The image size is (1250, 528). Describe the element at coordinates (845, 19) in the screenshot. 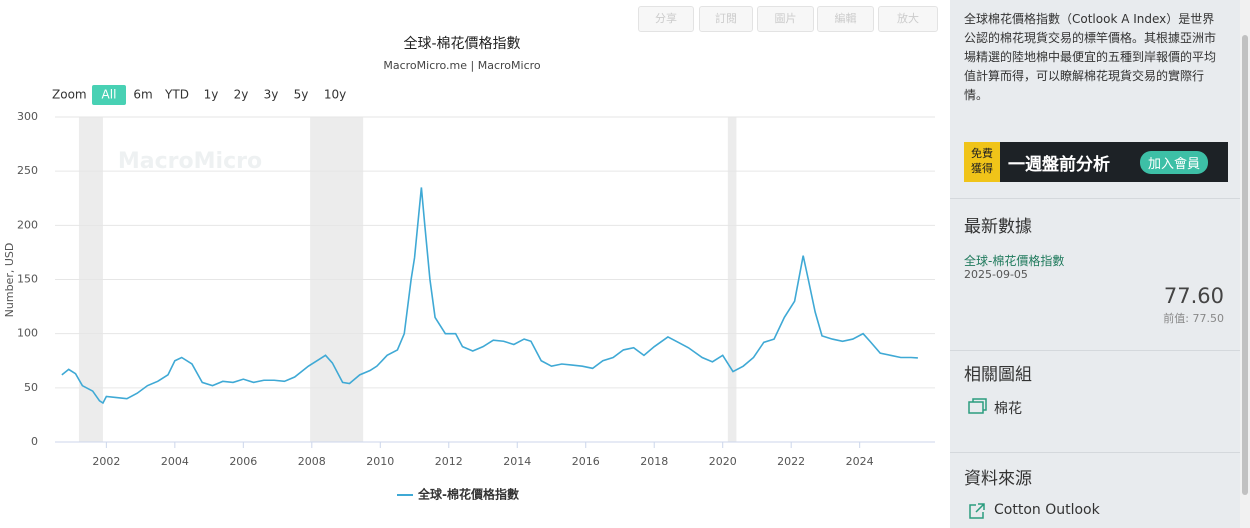

I see `edit-button: 編輯` at that location.